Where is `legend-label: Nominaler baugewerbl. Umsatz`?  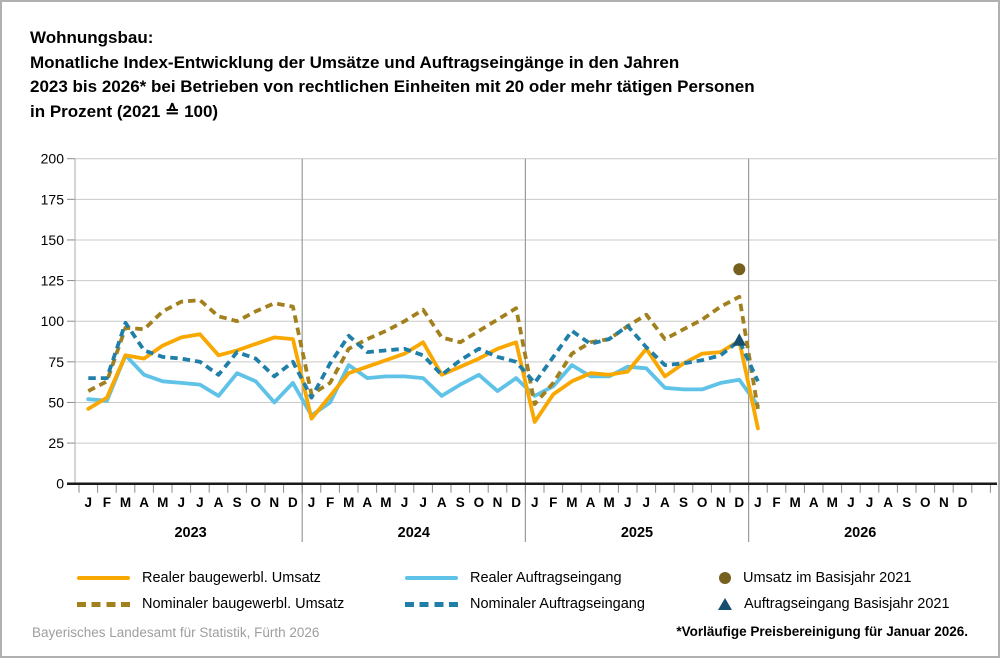 legend-label: Nominaler baugewerbl. Umsatz is located at coordinates (243, 604).